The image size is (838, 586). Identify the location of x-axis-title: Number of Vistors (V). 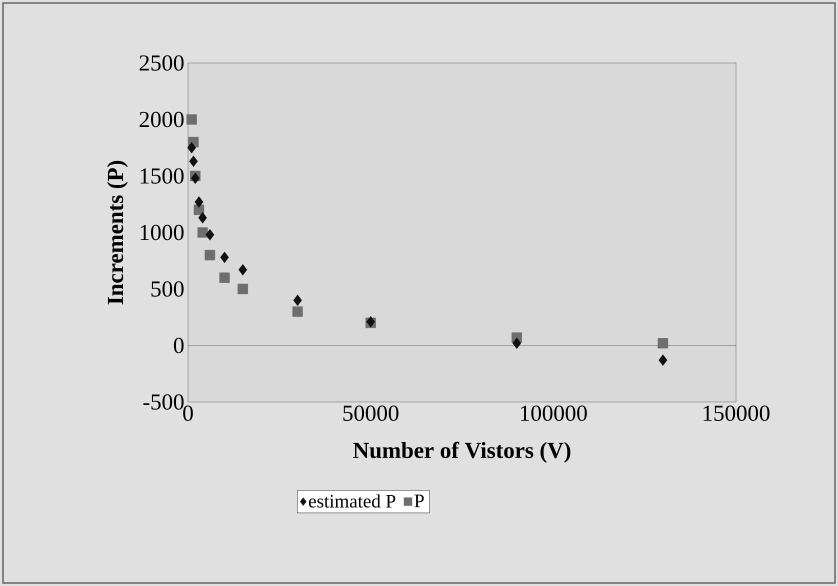
(461, 452).